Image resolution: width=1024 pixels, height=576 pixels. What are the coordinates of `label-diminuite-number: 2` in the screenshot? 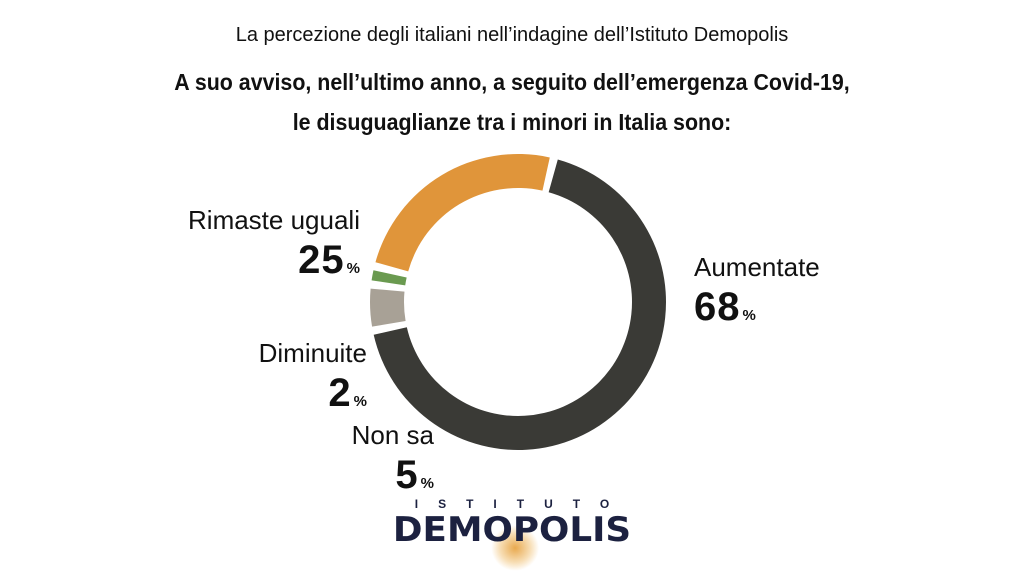 It's located at (340, 393).